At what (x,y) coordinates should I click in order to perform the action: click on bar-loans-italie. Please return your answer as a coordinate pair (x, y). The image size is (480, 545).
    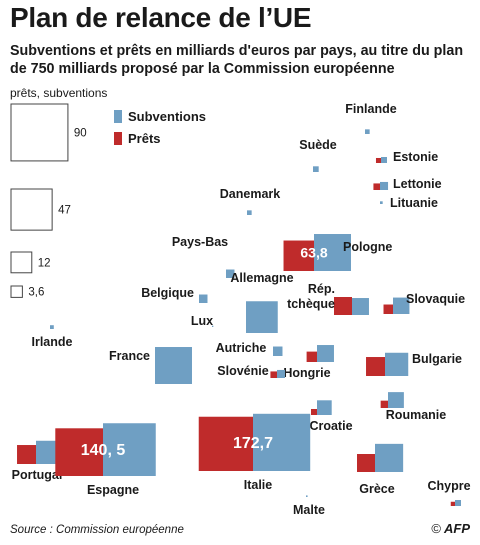
    Looking at the image, I should click on (225, 443).